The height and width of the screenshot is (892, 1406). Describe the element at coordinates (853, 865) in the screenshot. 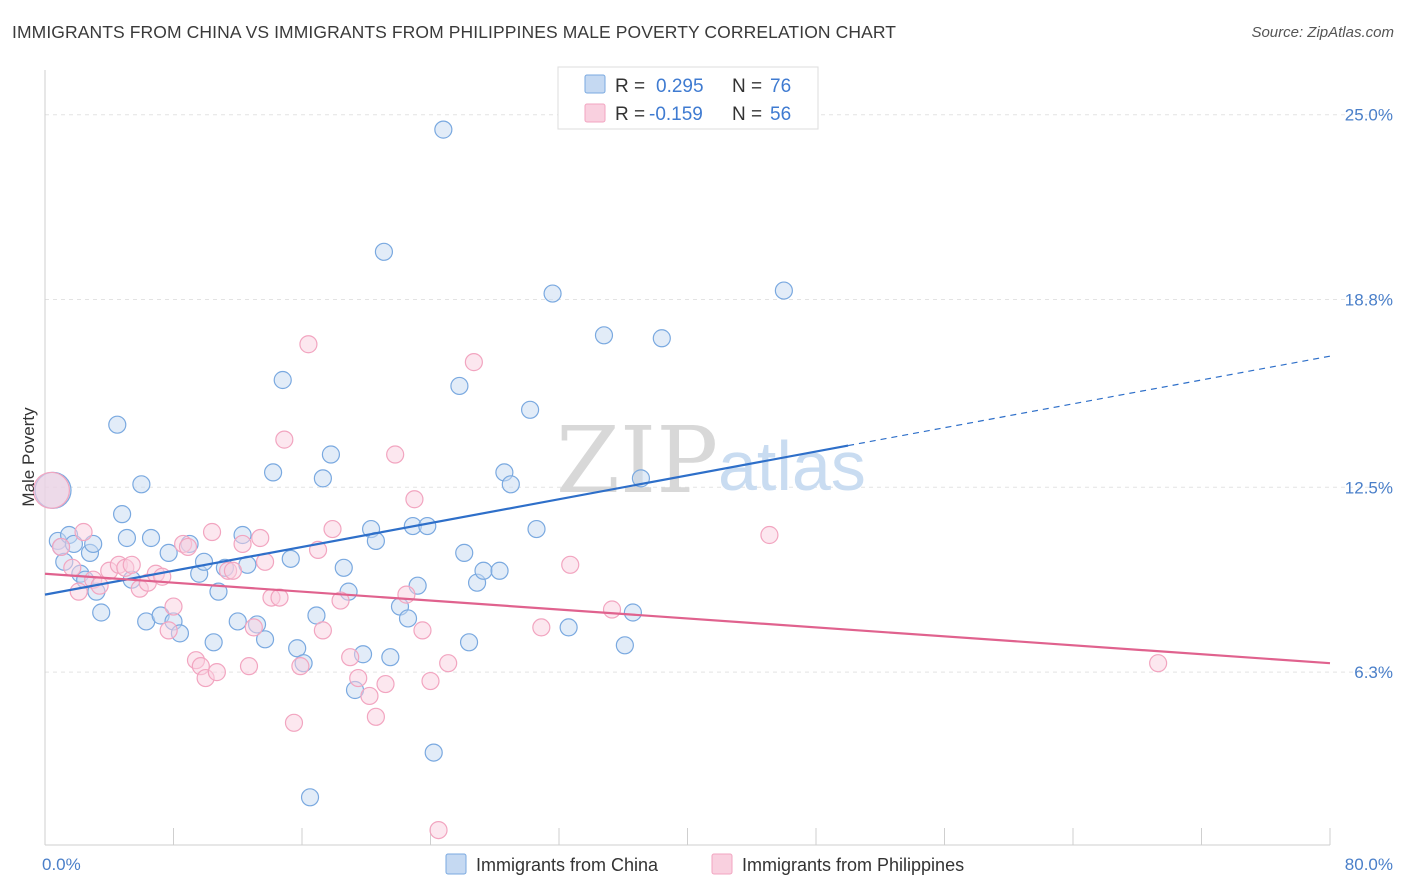

I see `bottom-legend-label-philippines: Immigrants from Philippines` at that location.